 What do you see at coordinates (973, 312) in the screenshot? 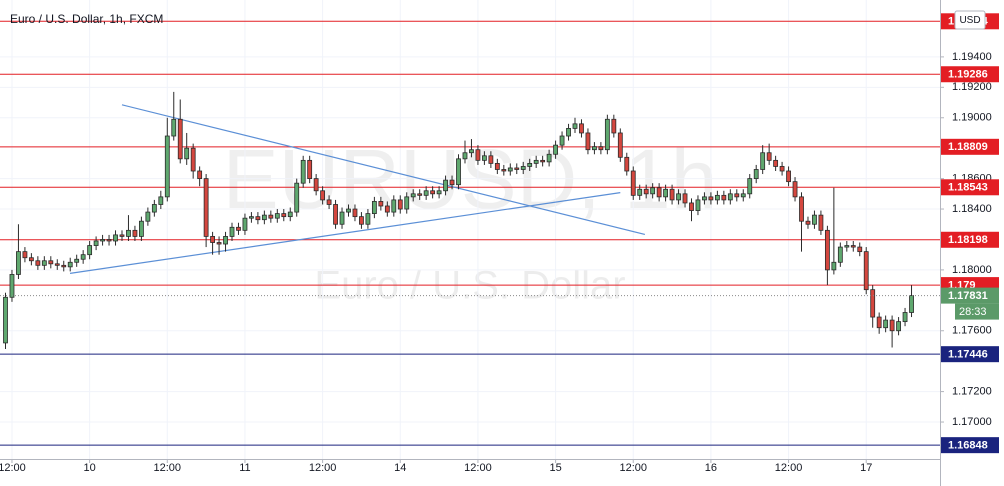
I see `countdown-label: 28:33` at bounding box center [973, 312].